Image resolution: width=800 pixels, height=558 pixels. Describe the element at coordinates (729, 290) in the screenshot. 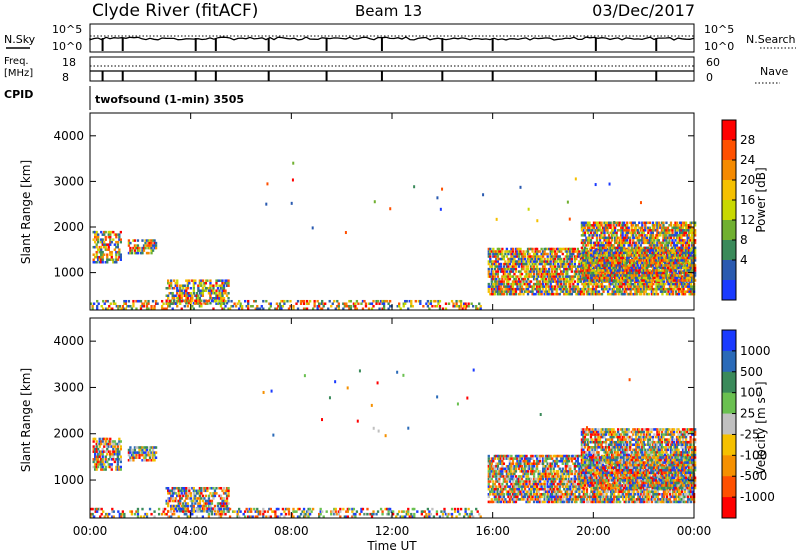

I see `colorbar-swatch` at that location.